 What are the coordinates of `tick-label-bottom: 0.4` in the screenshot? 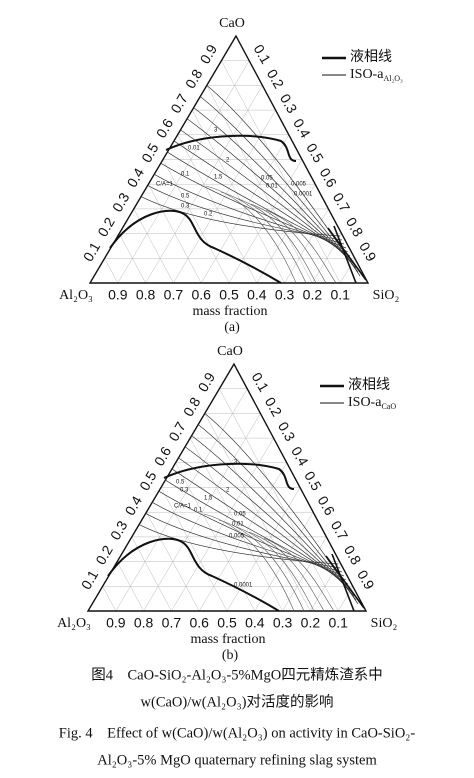 It's located at (257, 295).